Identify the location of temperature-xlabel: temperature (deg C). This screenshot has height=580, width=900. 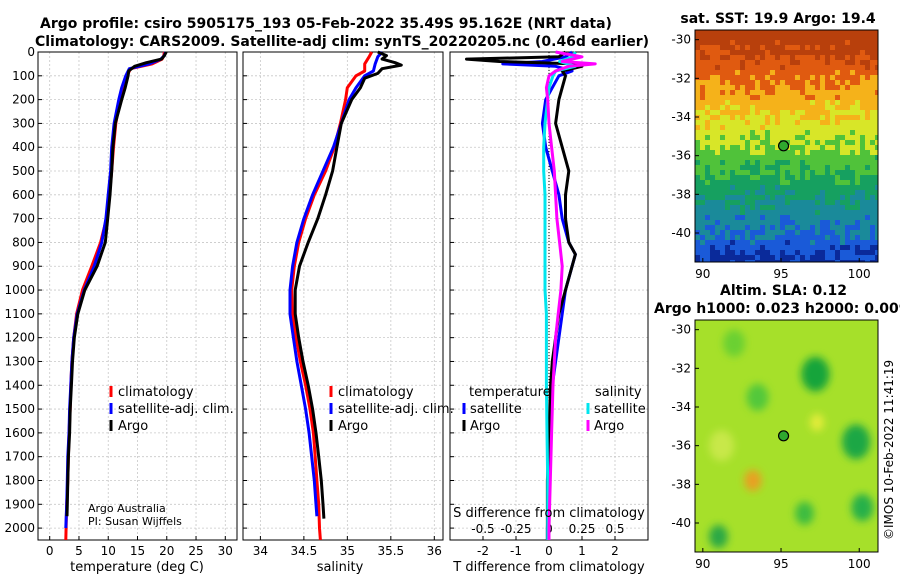
(137, 567).